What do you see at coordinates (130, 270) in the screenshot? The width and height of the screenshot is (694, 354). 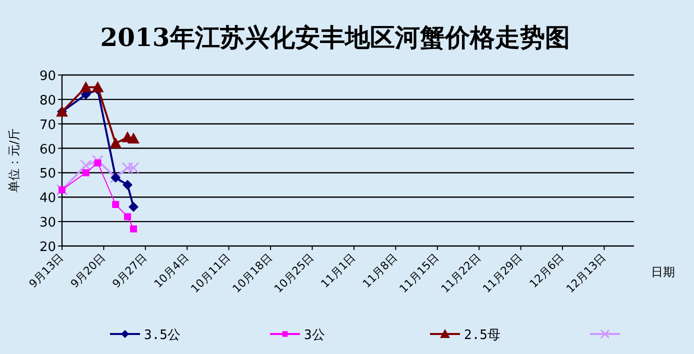 I see `x-tick-label: 9月27日` at bounding box center [130, 270].